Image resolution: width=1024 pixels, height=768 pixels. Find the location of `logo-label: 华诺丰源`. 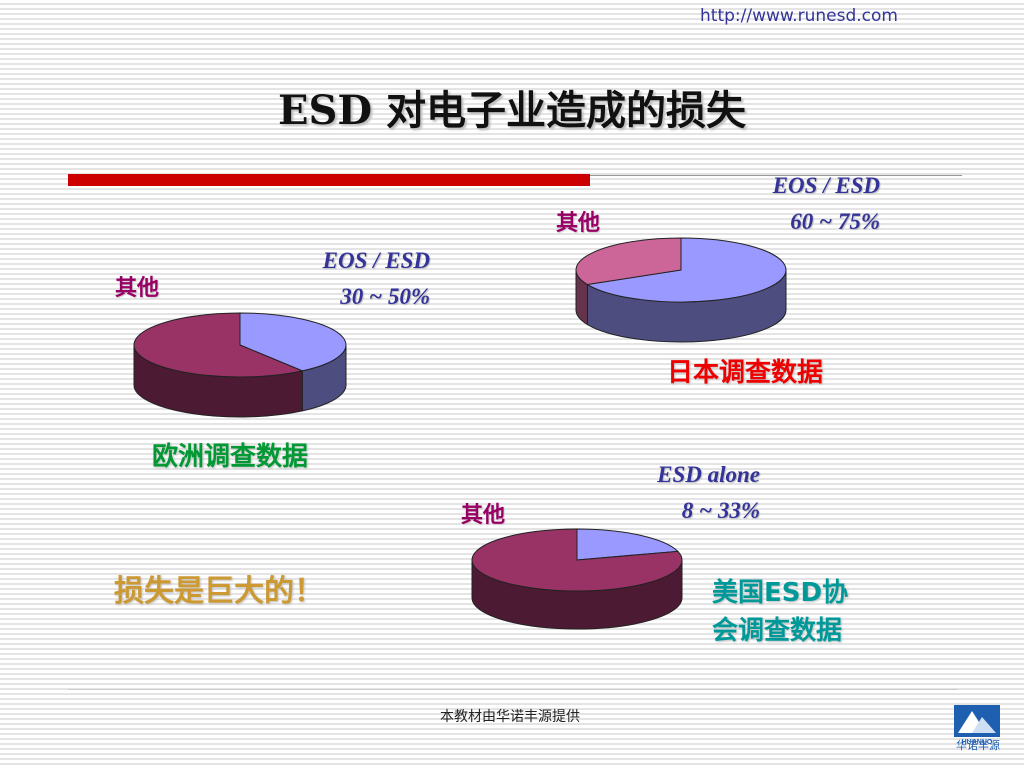

logo-label: 华诺丰源 is located at coordinates (978, 745).